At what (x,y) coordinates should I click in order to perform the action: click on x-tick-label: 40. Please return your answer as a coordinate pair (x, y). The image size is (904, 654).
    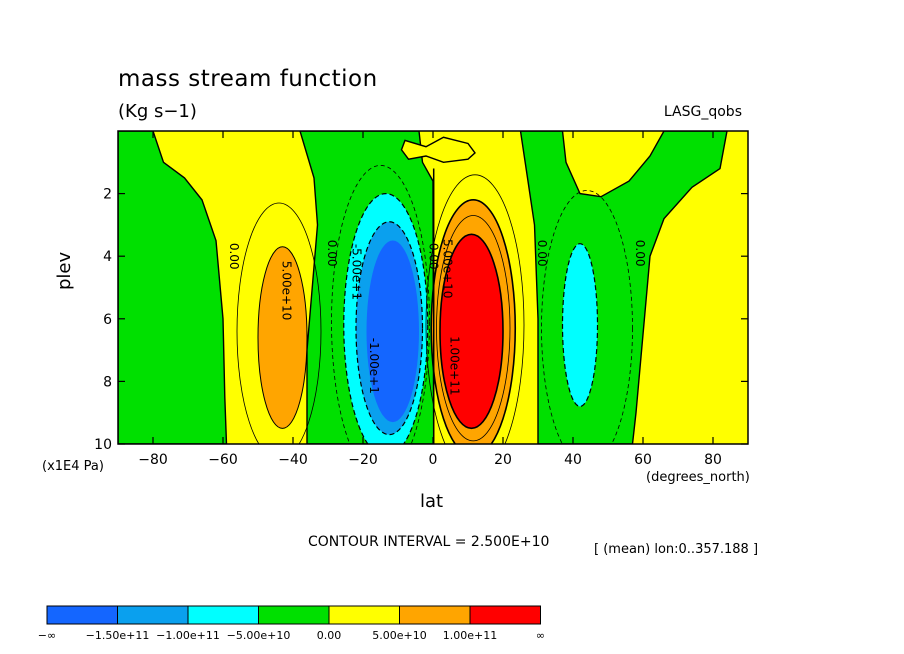
    Looking at the image, I should click on (573, 460).